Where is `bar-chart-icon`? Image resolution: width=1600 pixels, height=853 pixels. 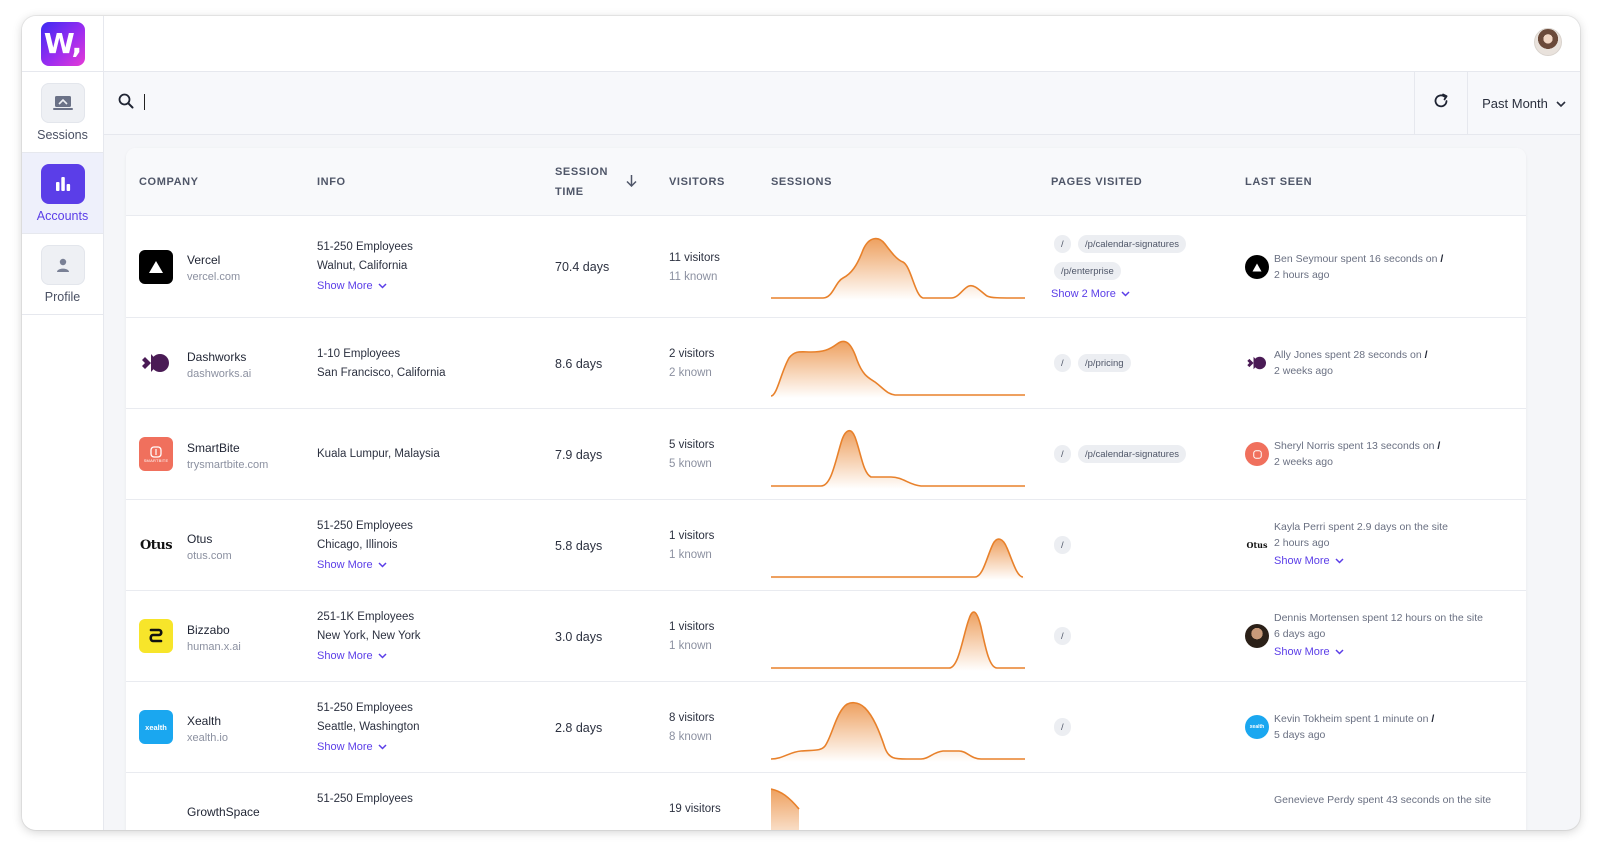
bar-chart-icon is located at coordinates (62, 183).